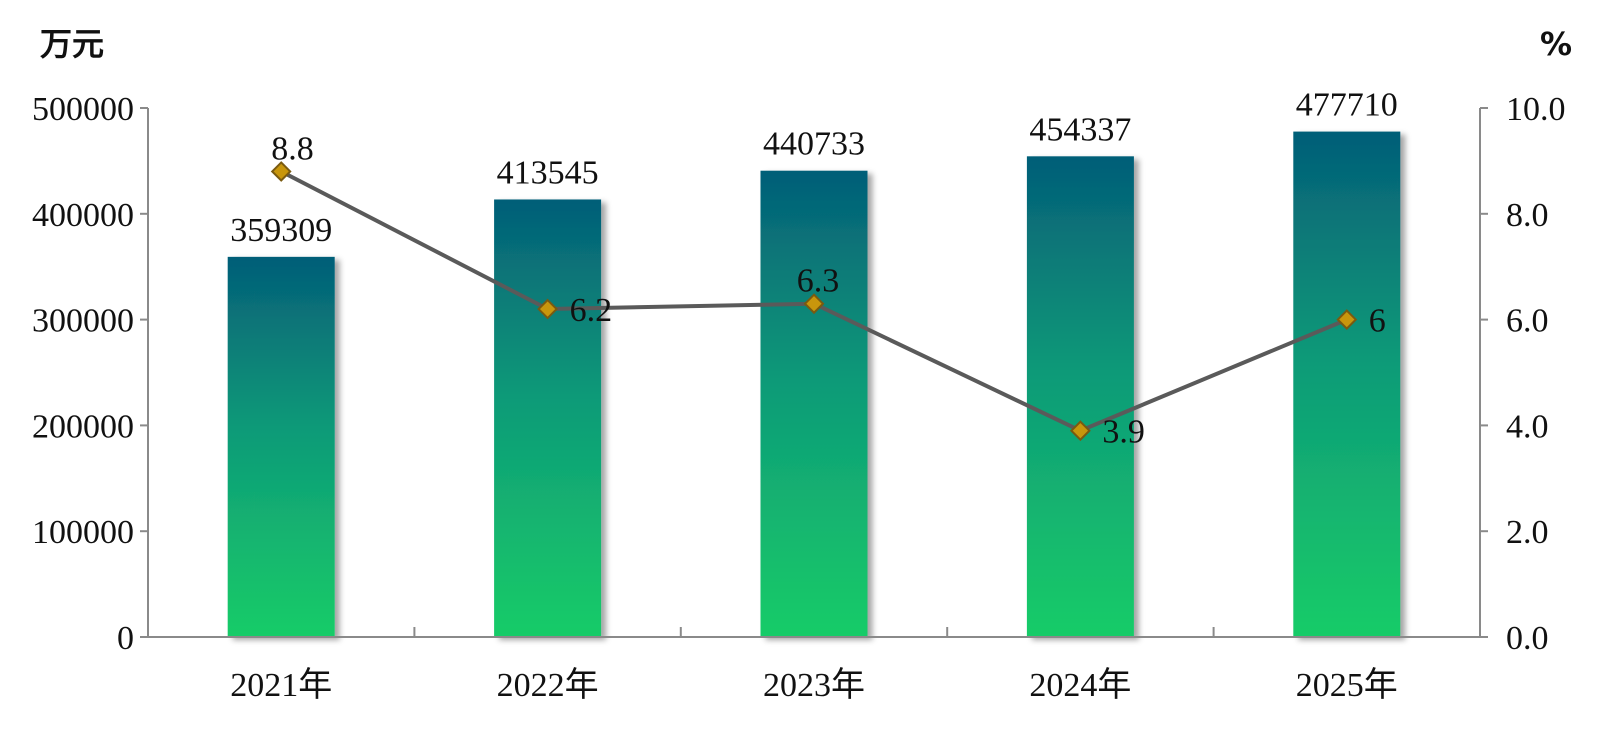 The width and height of the screenshot is (1617, 734). What do you see at coordinates (1527, 321) in the screenshot?
I see `right-tick-label: 6.0` at bounding box center [1527, 321].